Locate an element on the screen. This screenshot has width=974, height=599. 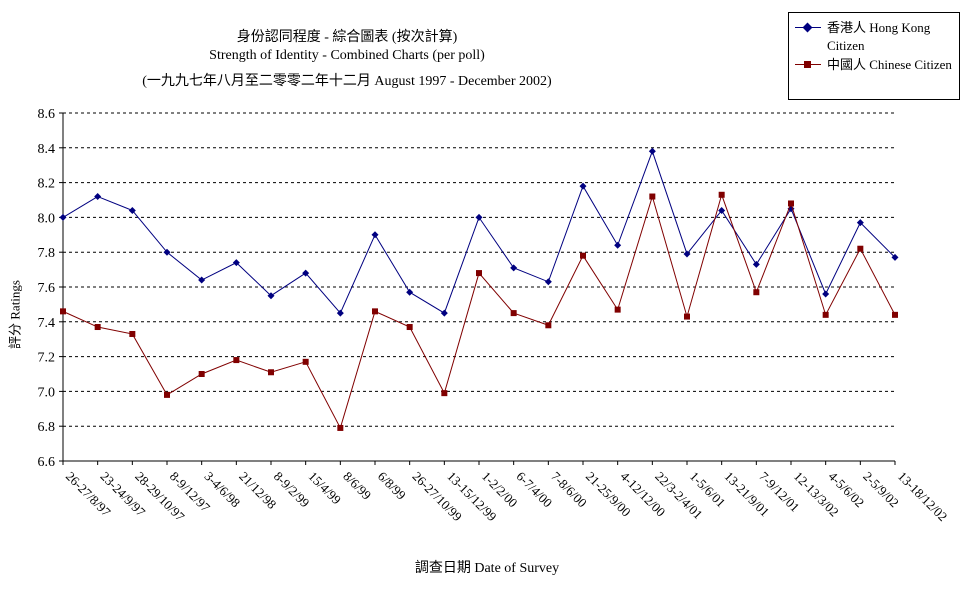
x-tick-label: 2-5/9/02 is located at coordinates (881, 490).